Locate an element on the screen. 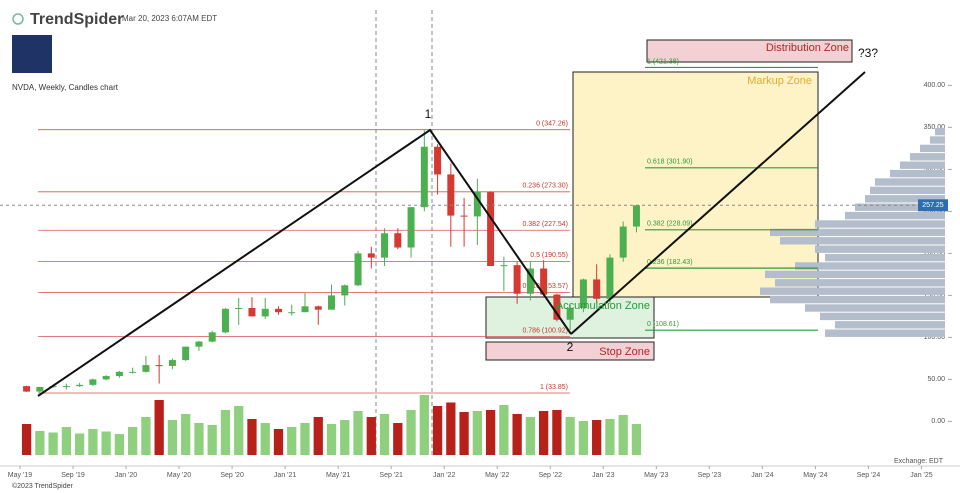 Image resolution: width=960 pixels, height=493 pixels. timestamp: Mar 20, 2023 6:07AM EDT is located at coordinates (169, 18).